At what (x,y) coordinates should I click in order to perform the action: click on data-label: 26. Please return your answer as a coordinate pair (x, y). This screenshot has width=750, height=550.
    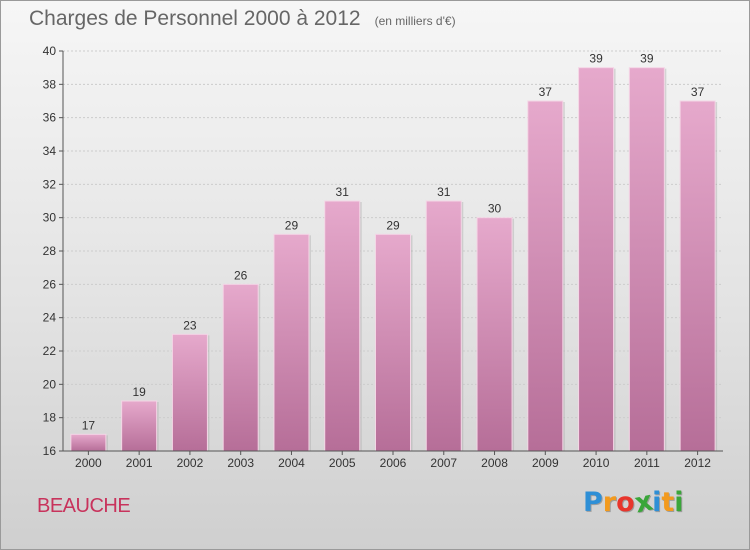
    Looking at the image, I should click on (241, 275).